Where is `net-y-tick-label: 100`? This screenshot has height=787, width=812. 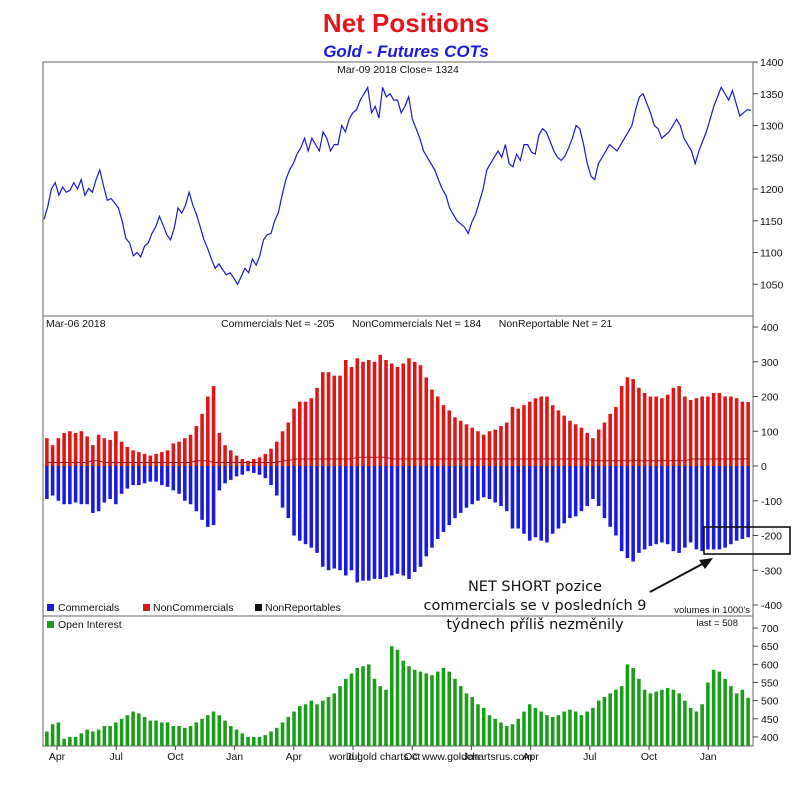 net-y-tick-label: 100 is located at coordinates (770, 432).